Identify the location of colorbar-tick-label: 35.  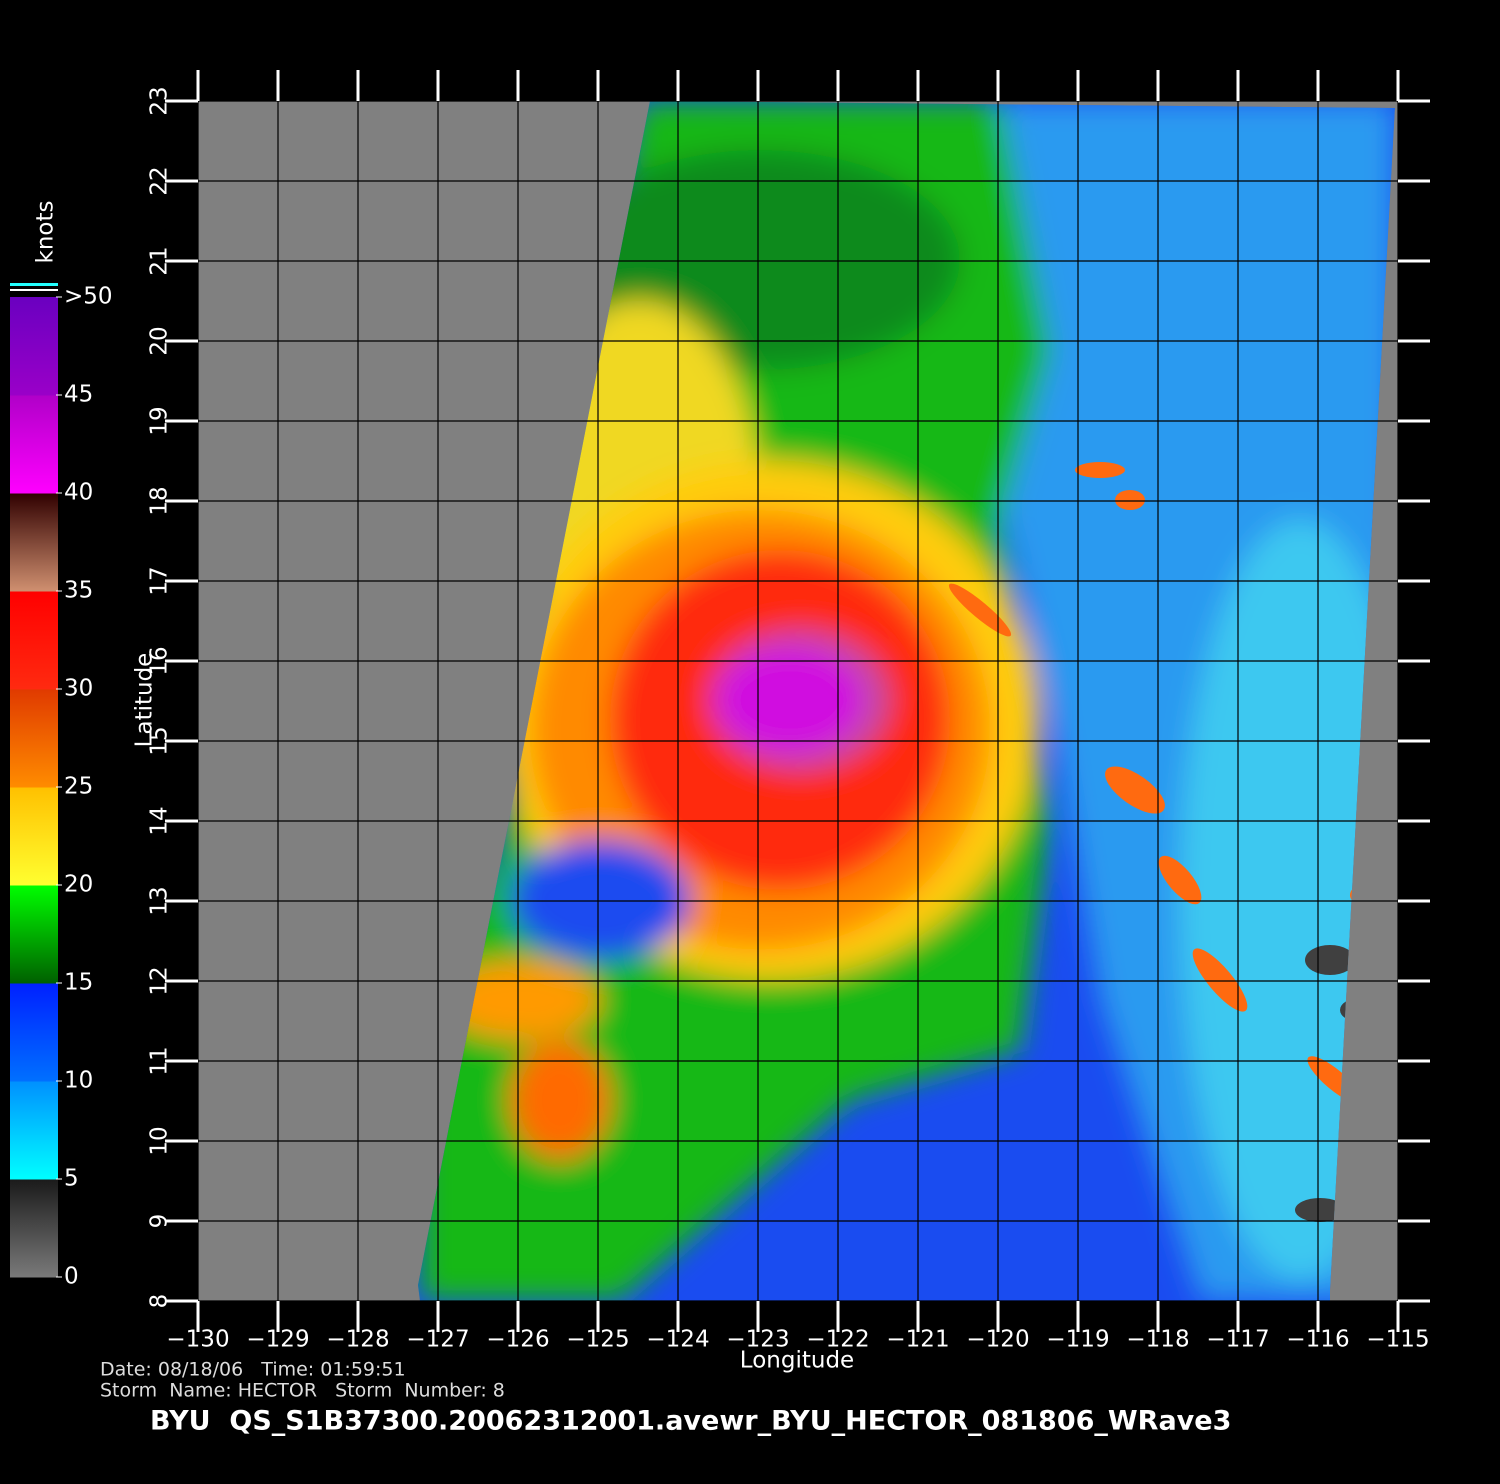
(78, 591).